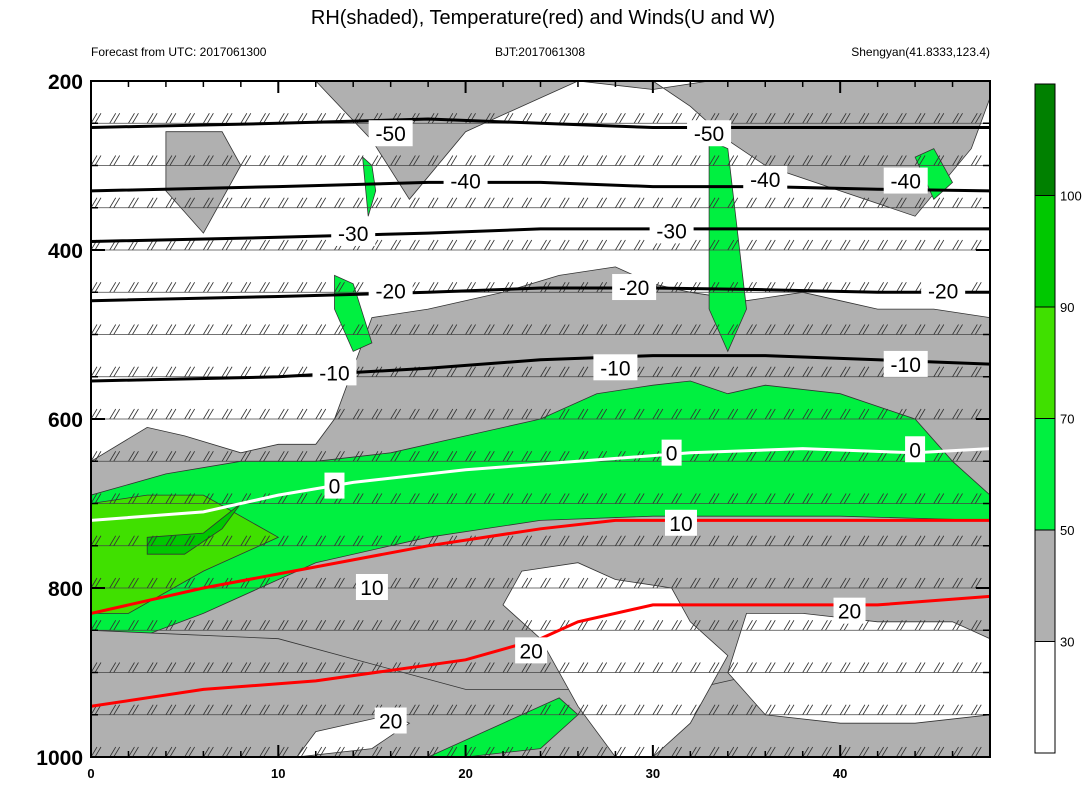  I want to click on colorbar-segment, so click(1045, 251).